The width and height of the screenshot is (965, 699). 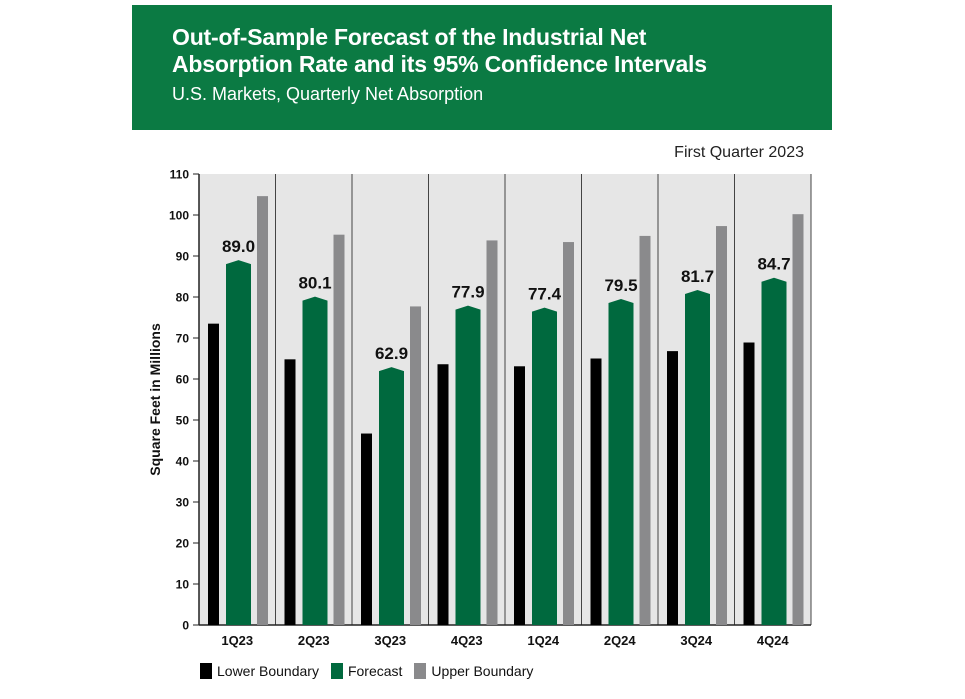 I want to click on x-tick-label: 4Q24, so click(x=773, y=640).